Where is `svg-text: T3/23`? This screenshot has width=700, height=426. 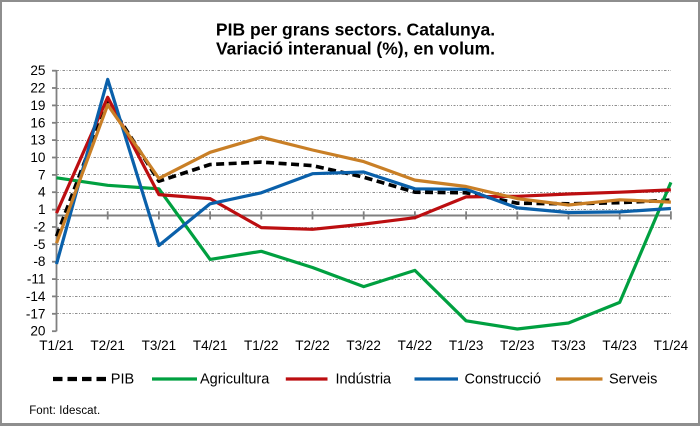
svg-text: T3/23 is located at coordinates (568, 345).